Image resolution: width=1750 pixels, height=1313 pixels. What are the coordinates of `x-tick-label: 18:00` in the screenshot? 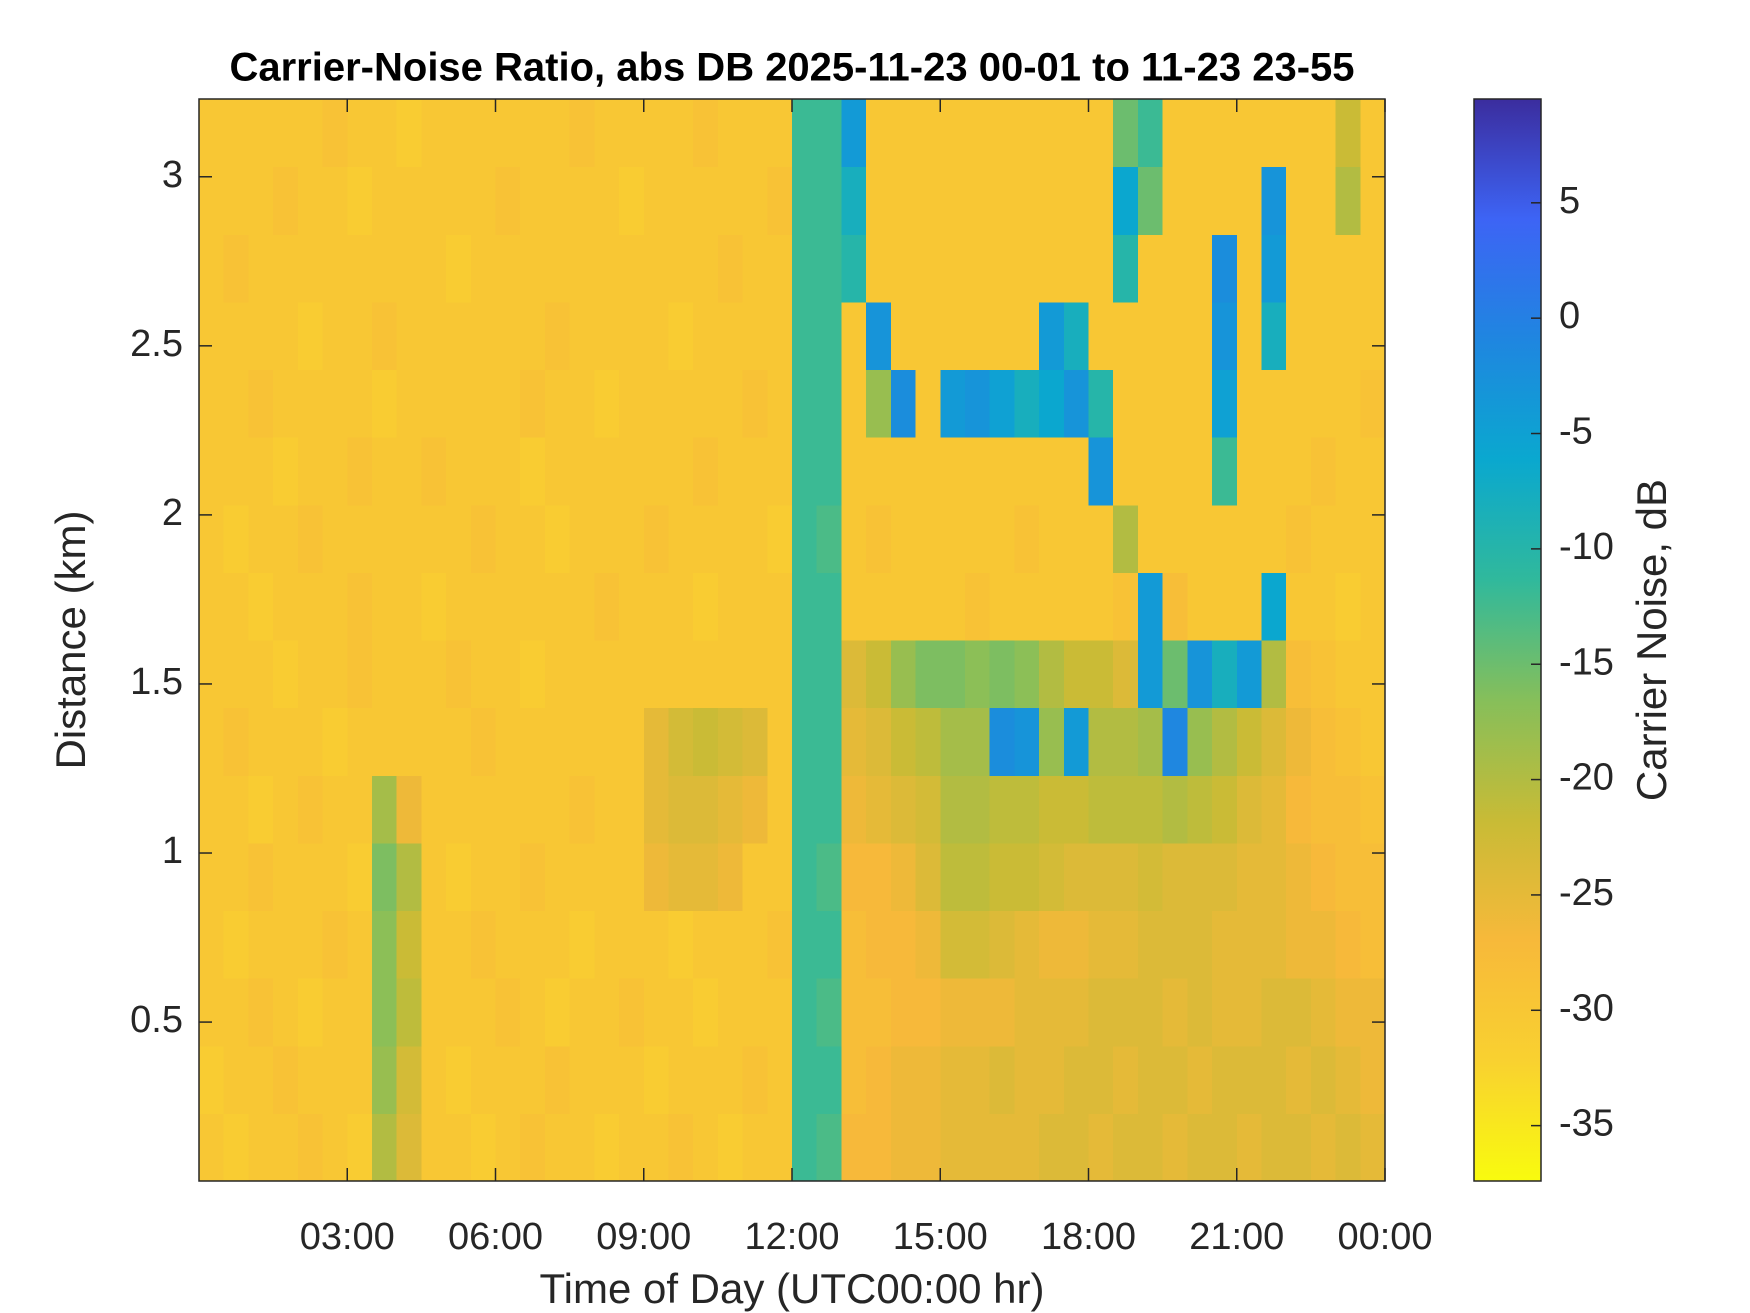 It's located at (1088, 1237).